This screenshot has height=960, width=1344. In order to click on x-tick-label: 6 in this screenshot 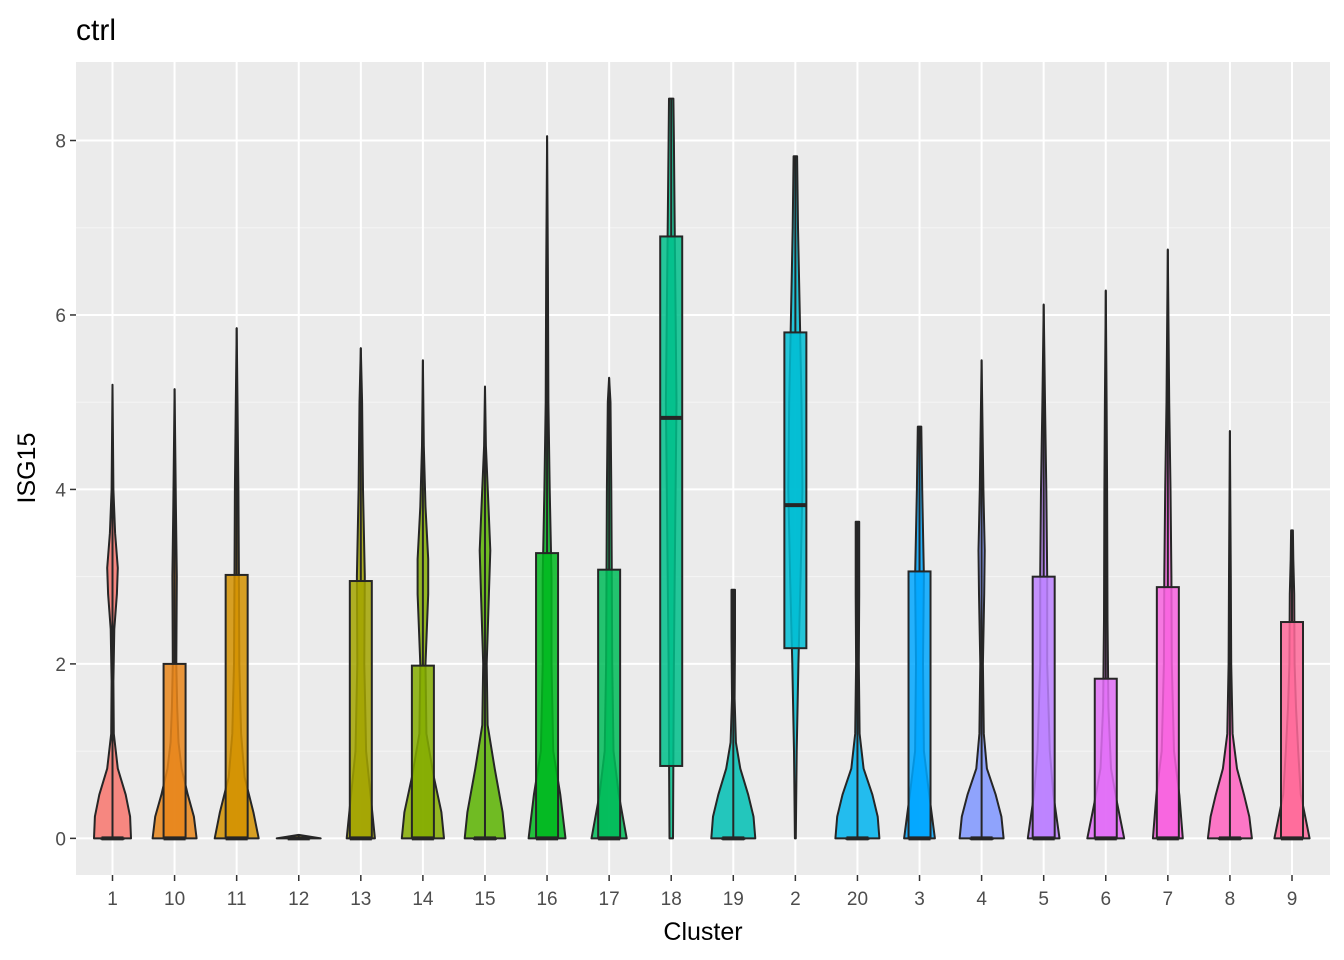, I will do `click(1105, 899)`.